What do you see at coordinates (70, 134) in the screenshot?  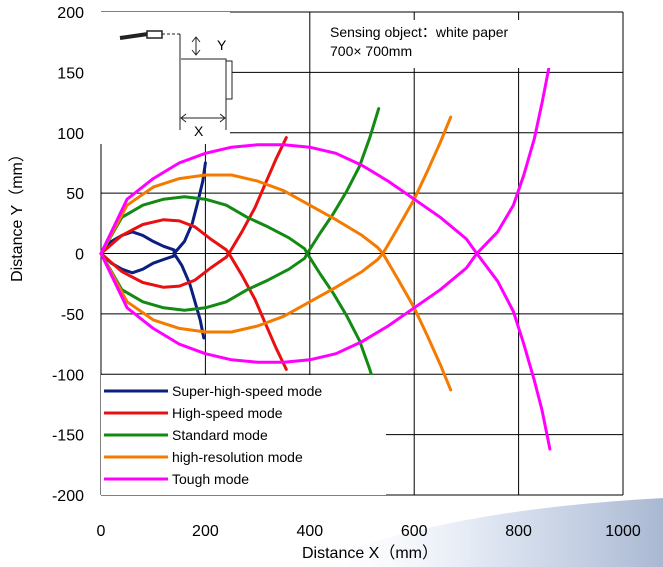 I see `y-tick-label: 100` at bounding box center [70, 134].